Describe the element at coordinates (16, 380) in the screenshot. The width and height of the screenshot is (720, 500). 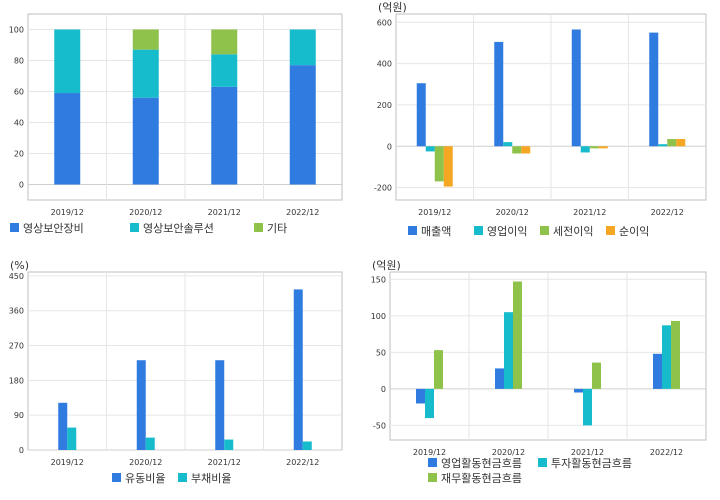
I see `y-tick-label: 180` at that location.